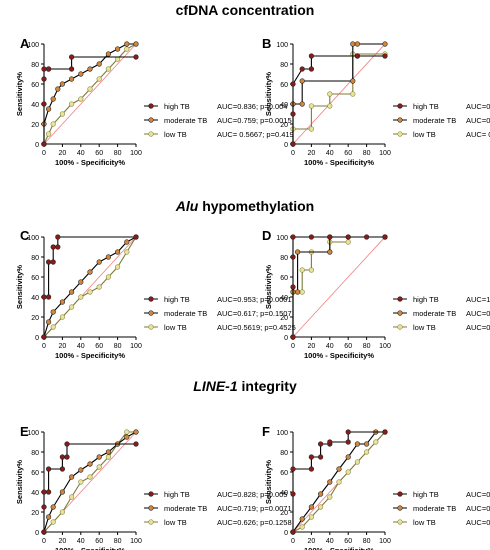 The height and width of the screenshot is (550, 490). I want to click on legend-auc-low: AUC= 0.571; p=0.542, so click(478, 134).